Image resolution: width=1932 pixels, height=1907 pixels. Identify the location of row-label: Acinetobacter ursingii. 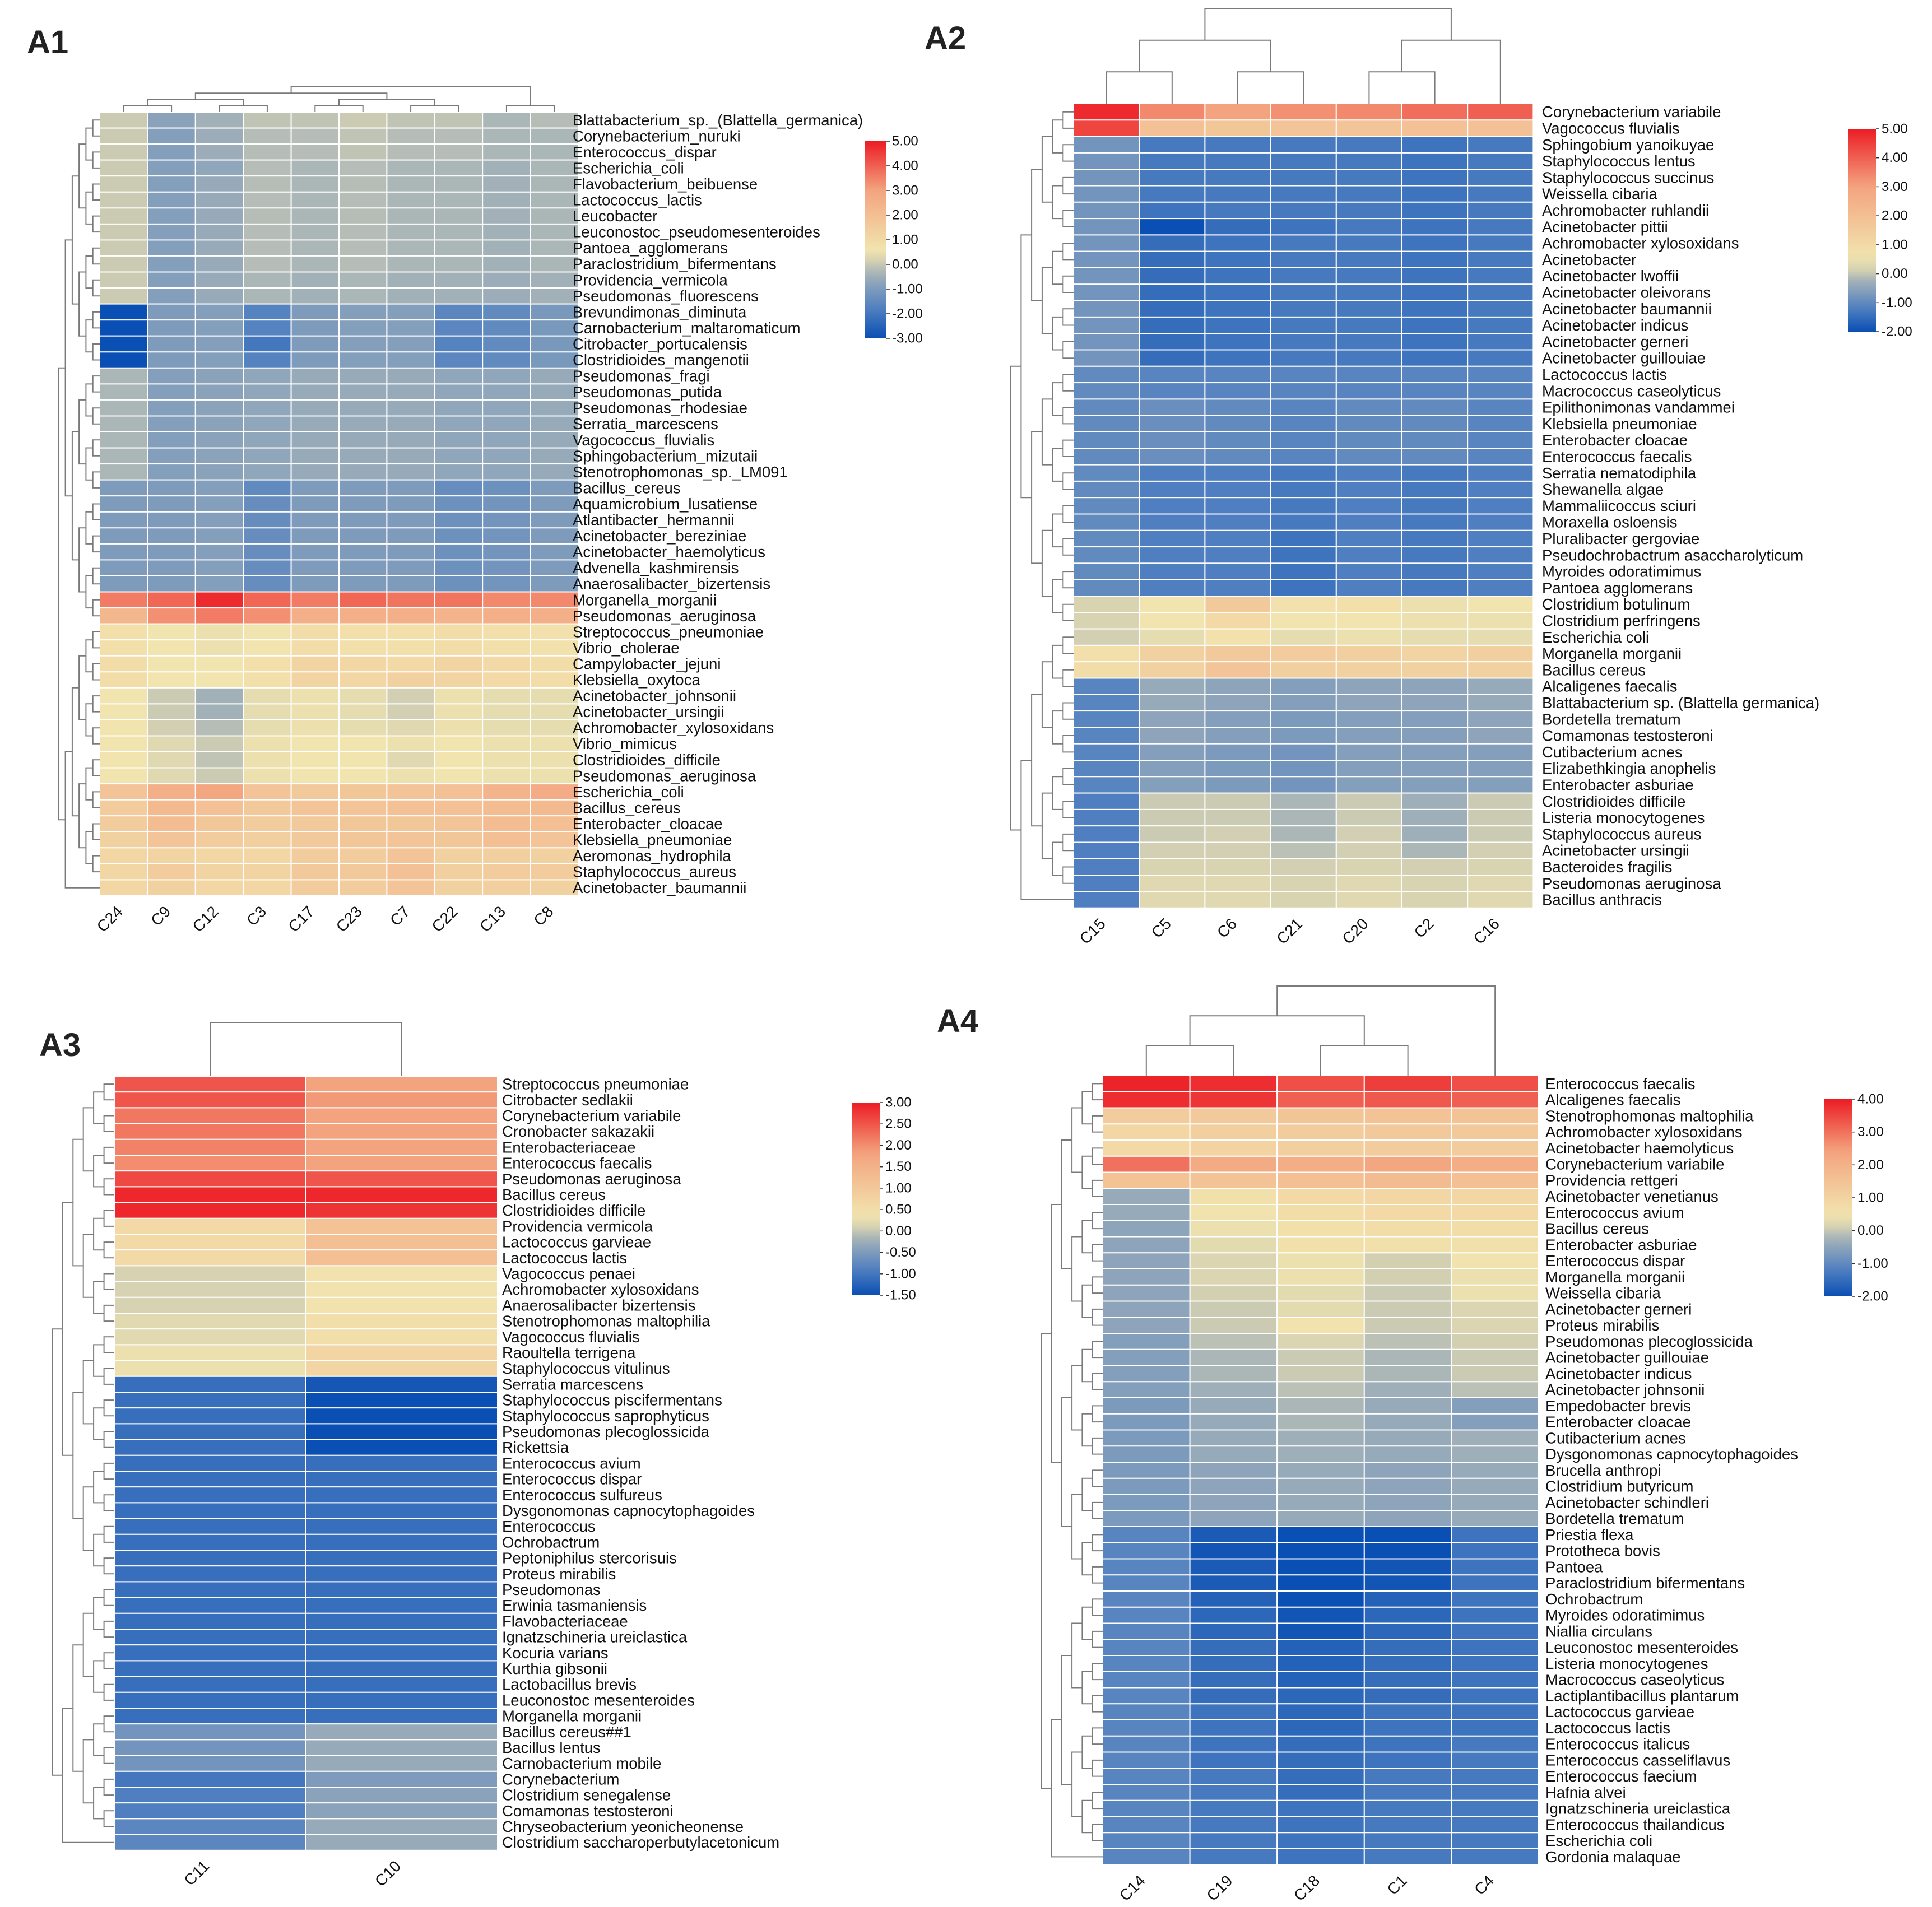
(1615, 850).